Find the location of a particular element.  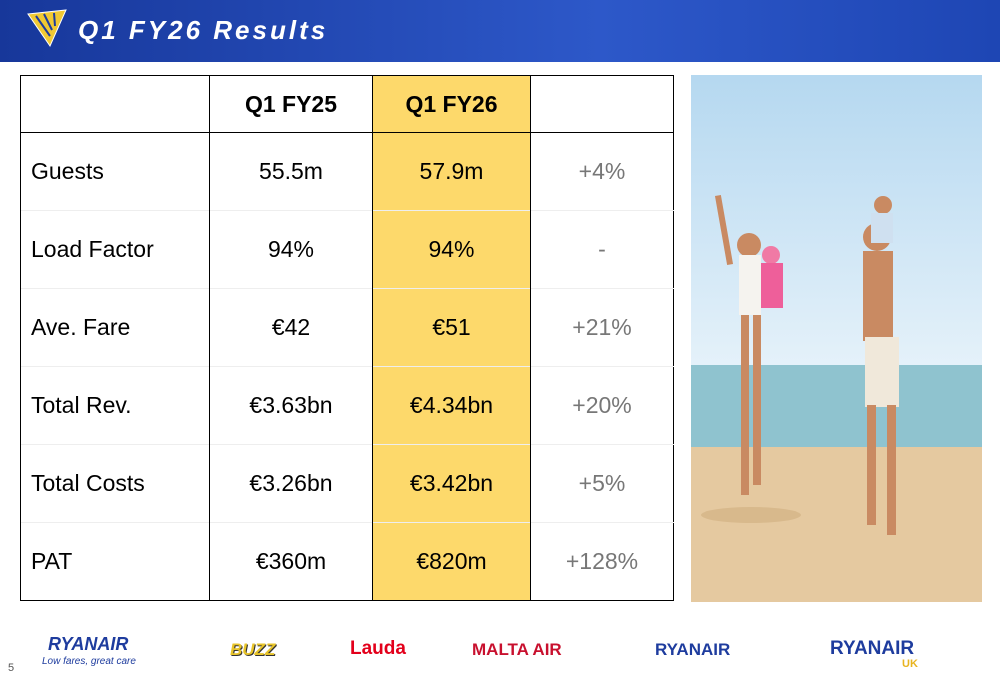

table-cell: €360m is located at coordinates (291, 561).